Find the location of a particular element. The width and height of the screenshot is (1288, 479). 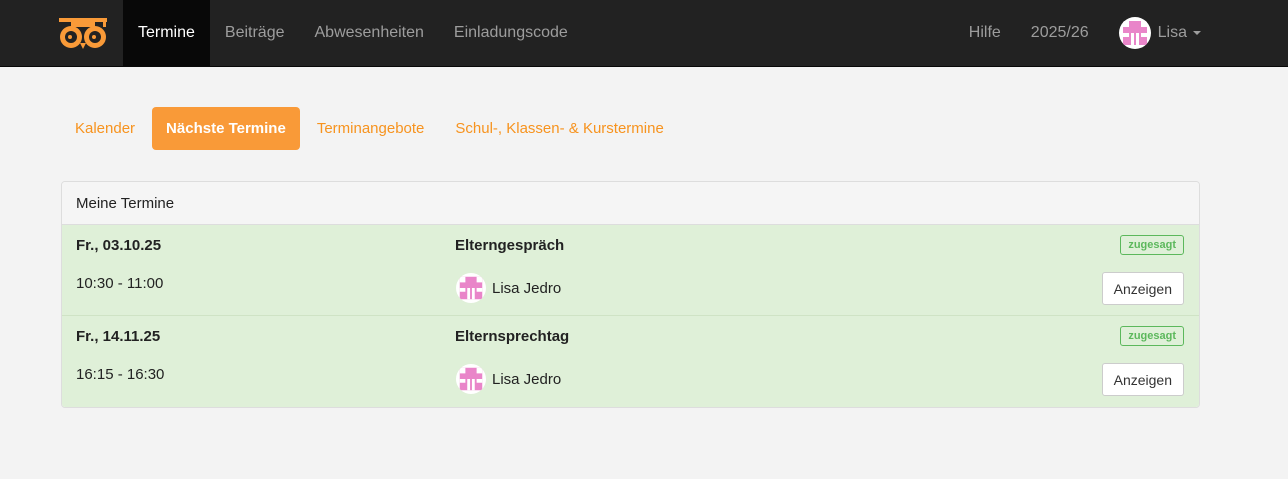

appointment-date: Fr., 03.10.25 is located at coordinates (119, 245).